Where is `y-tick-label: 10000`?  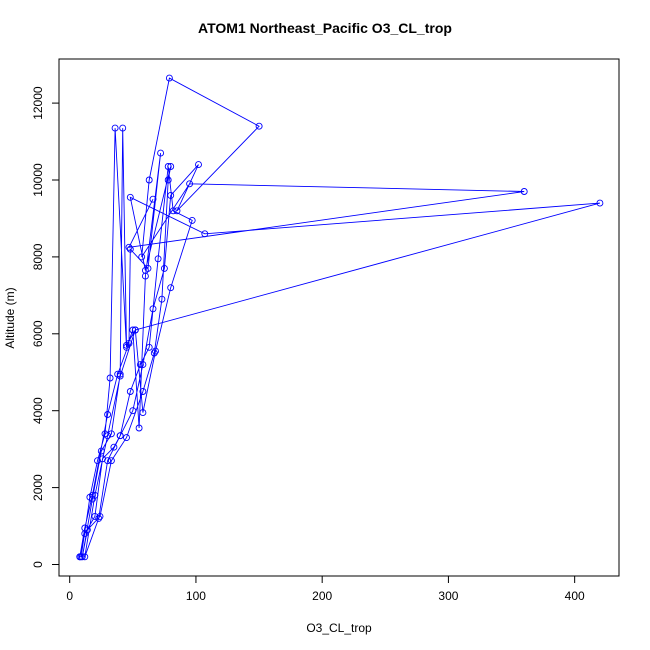
y-tick-label: 10000 is located at coordinates (38, 180).